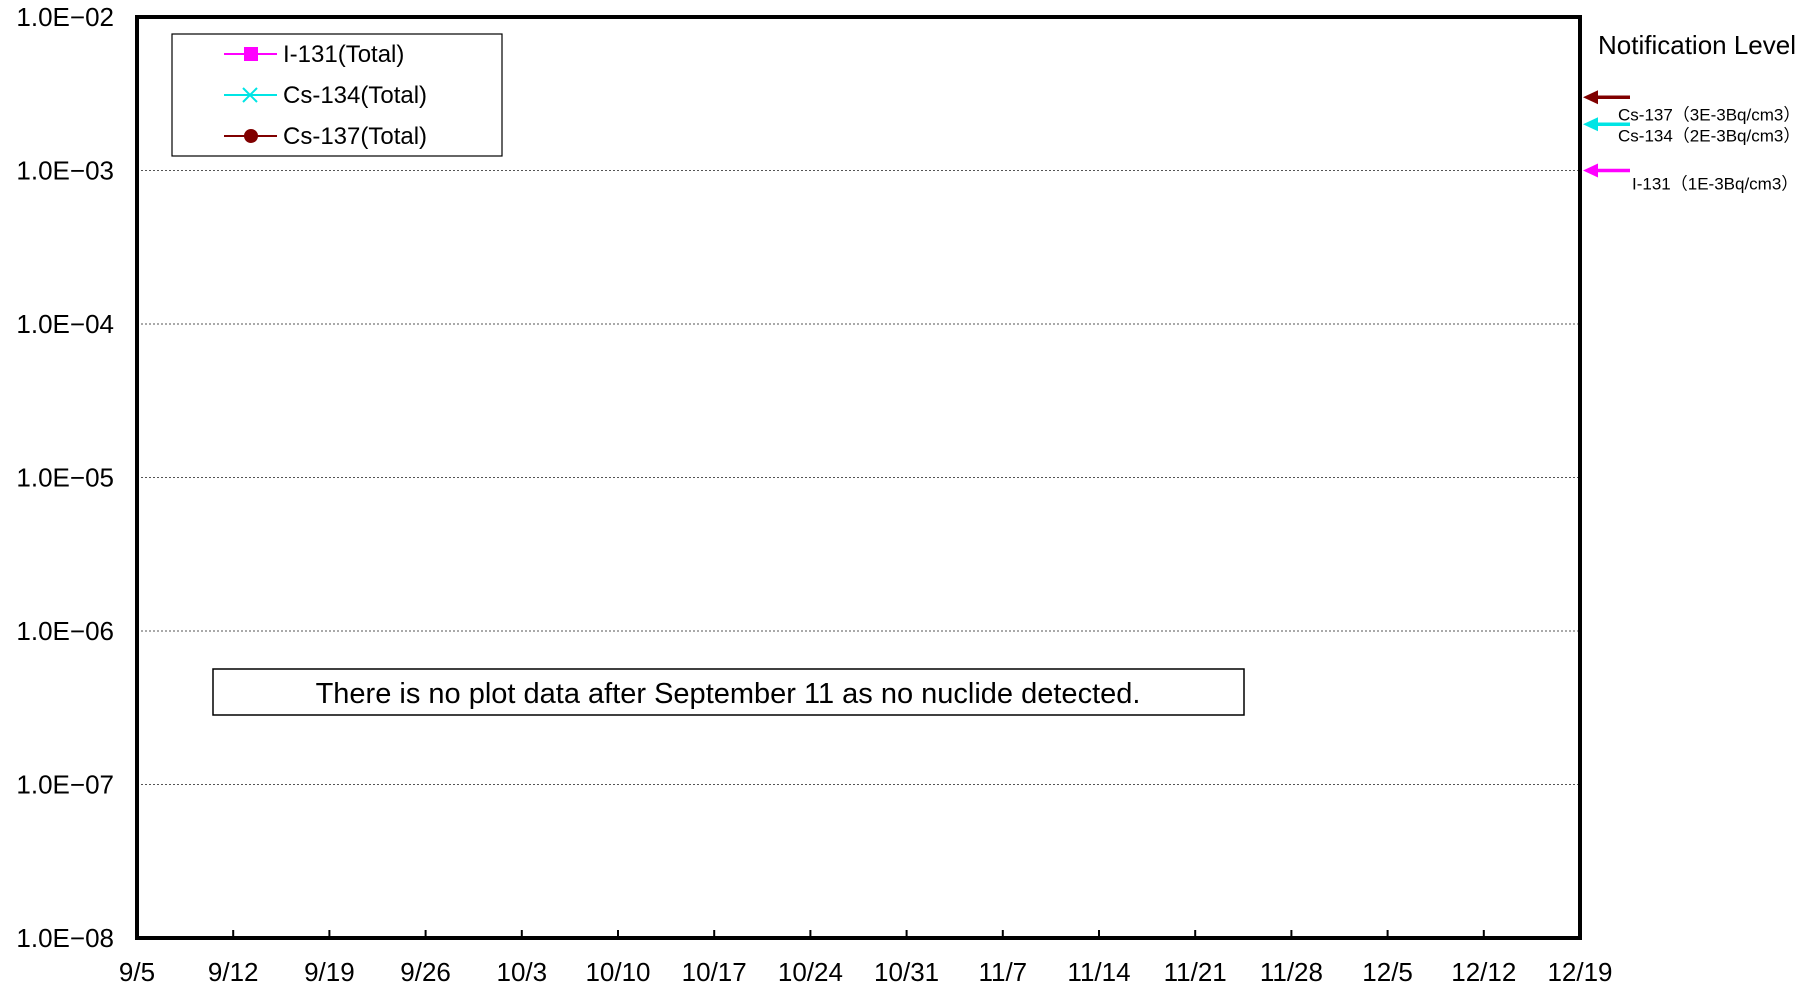  I want to click on circle-marker-icon, so click(251, 136).